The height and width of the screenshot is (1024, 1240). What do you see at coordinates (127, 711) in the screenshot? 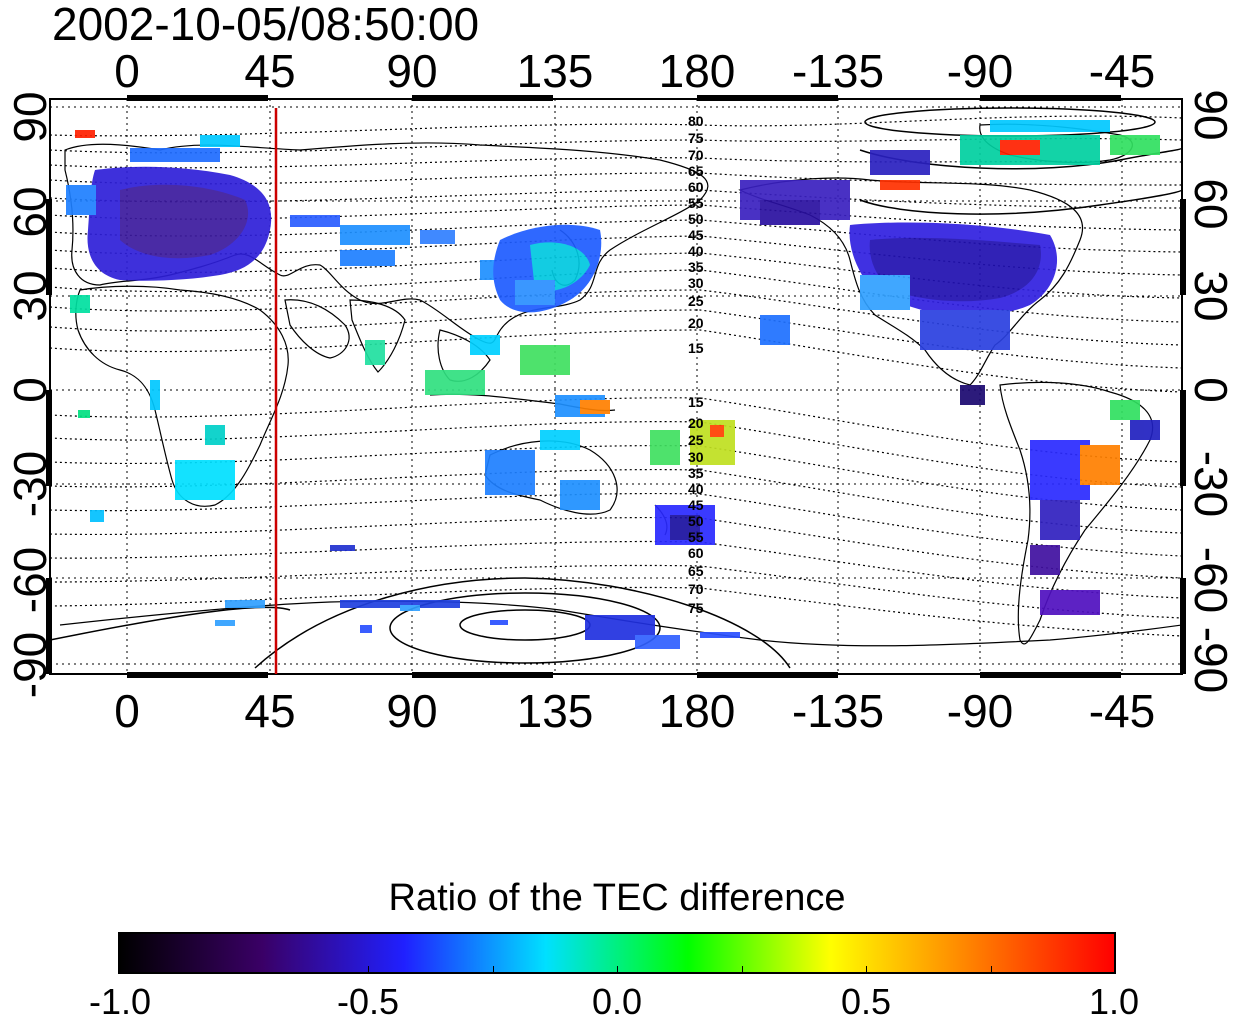
I see `lon-label-bottom: 0` at bounding box center [127, 711].